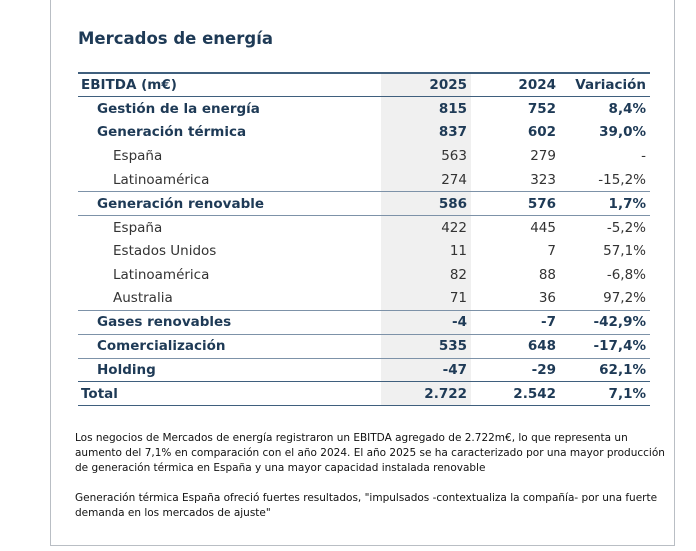 The height and width of the screenshot is (551, 696). What do you see at coordinates (172, 132) in the screenshot?
I see `row-label: Generación térmica` at bounding box center [172, 132].